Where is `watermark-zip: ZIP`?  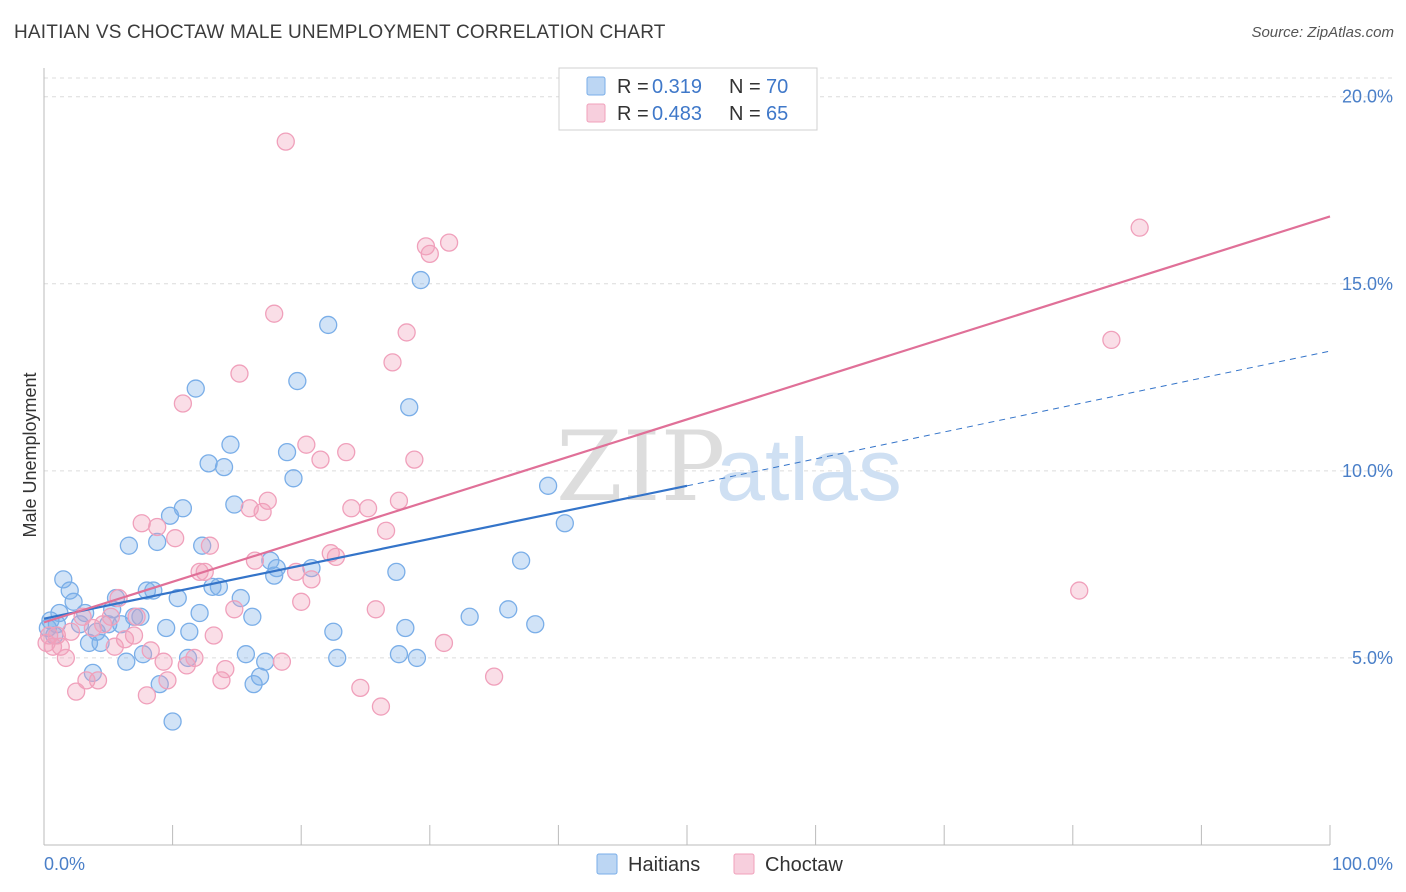 watermark-zip: ZIP is located at coordinates (640, 467).